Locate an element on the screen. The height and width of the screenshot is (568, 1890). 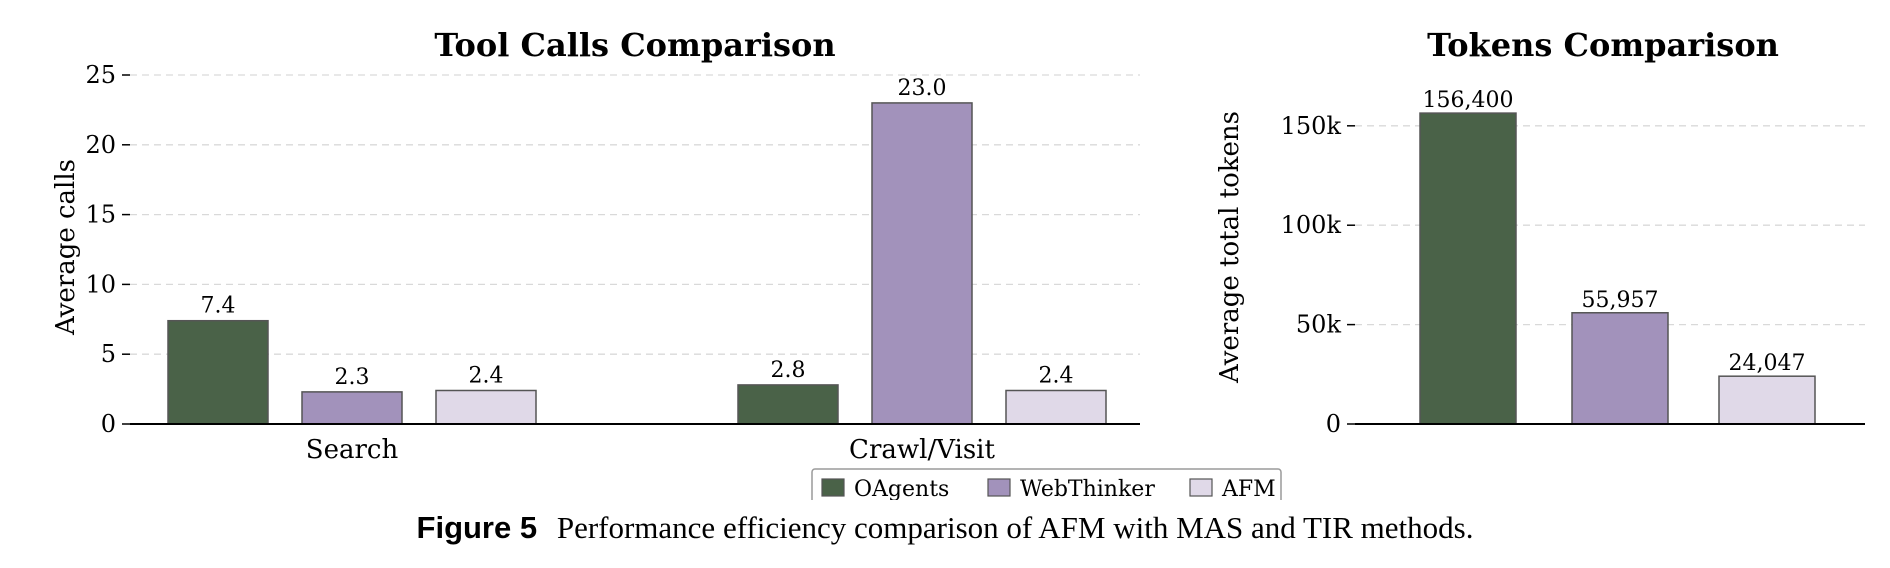
bar-search-webthinker is located at coordinates (352, 408).